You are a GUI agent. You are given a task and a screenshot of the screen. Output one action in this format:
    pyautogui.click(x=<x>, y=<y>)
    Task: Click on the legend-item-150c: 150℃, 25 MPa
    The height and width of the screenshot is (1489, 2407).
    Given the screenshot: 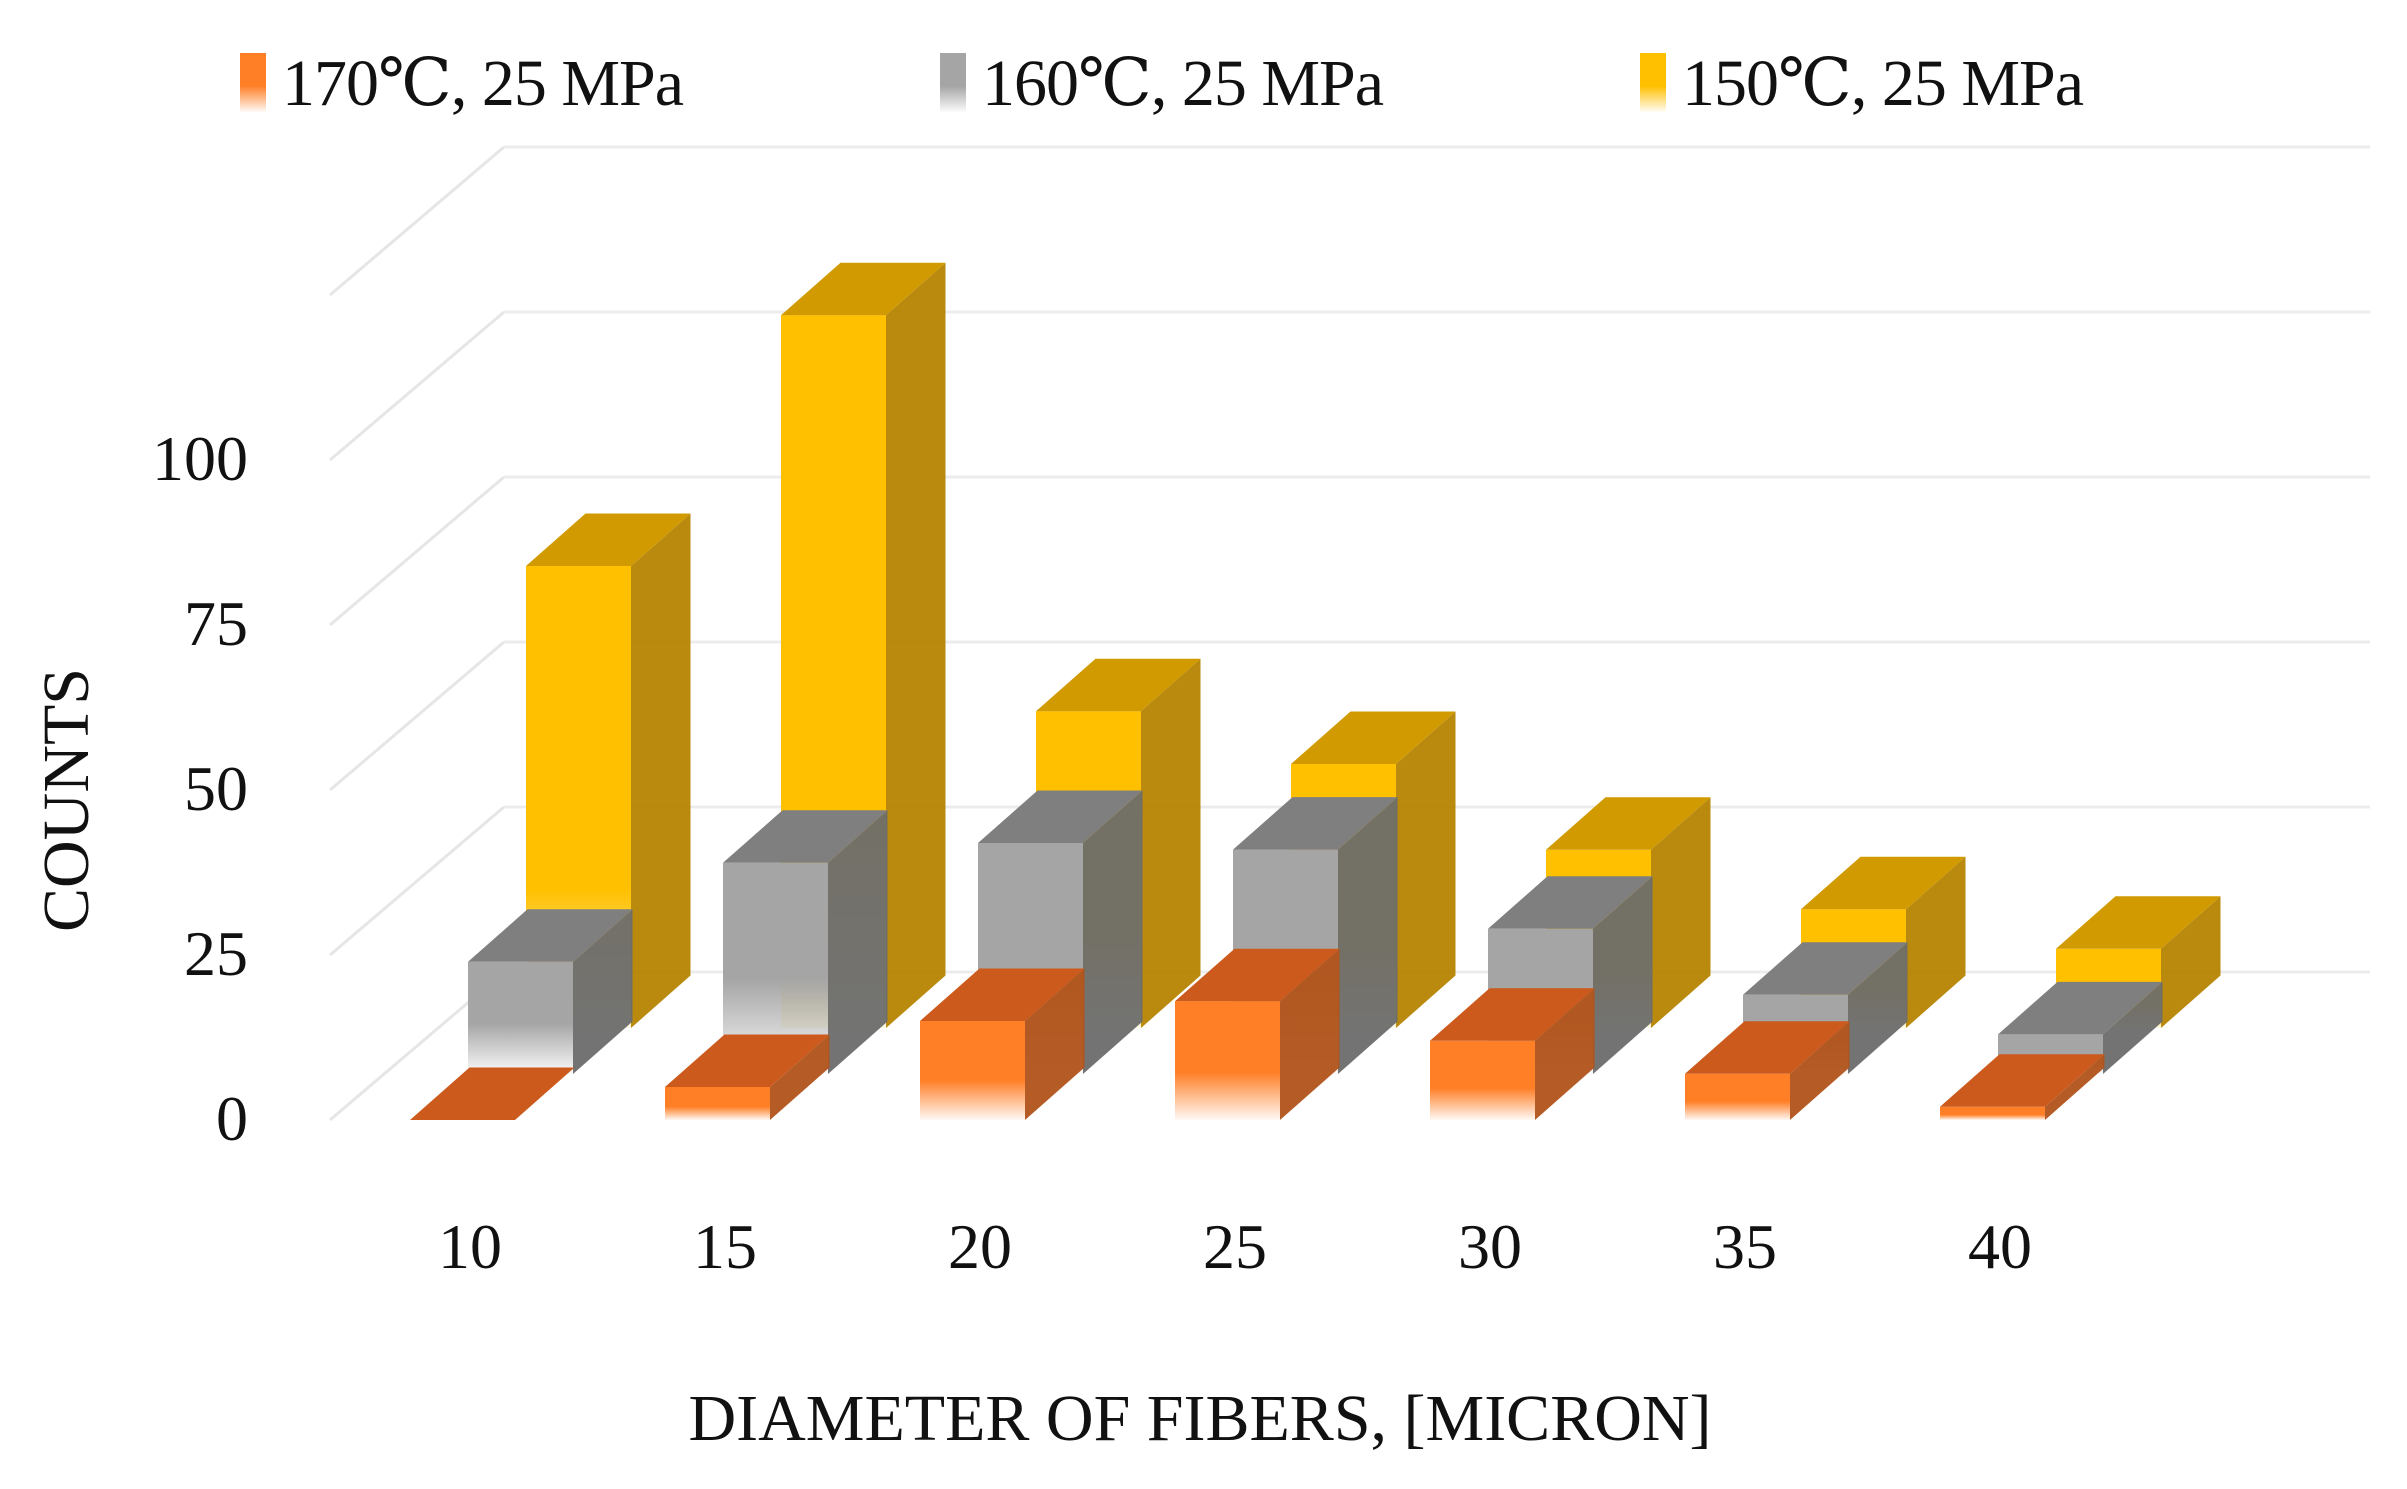 What is the action you would take?
    pyautogui.click(x=1862, y=83)
    